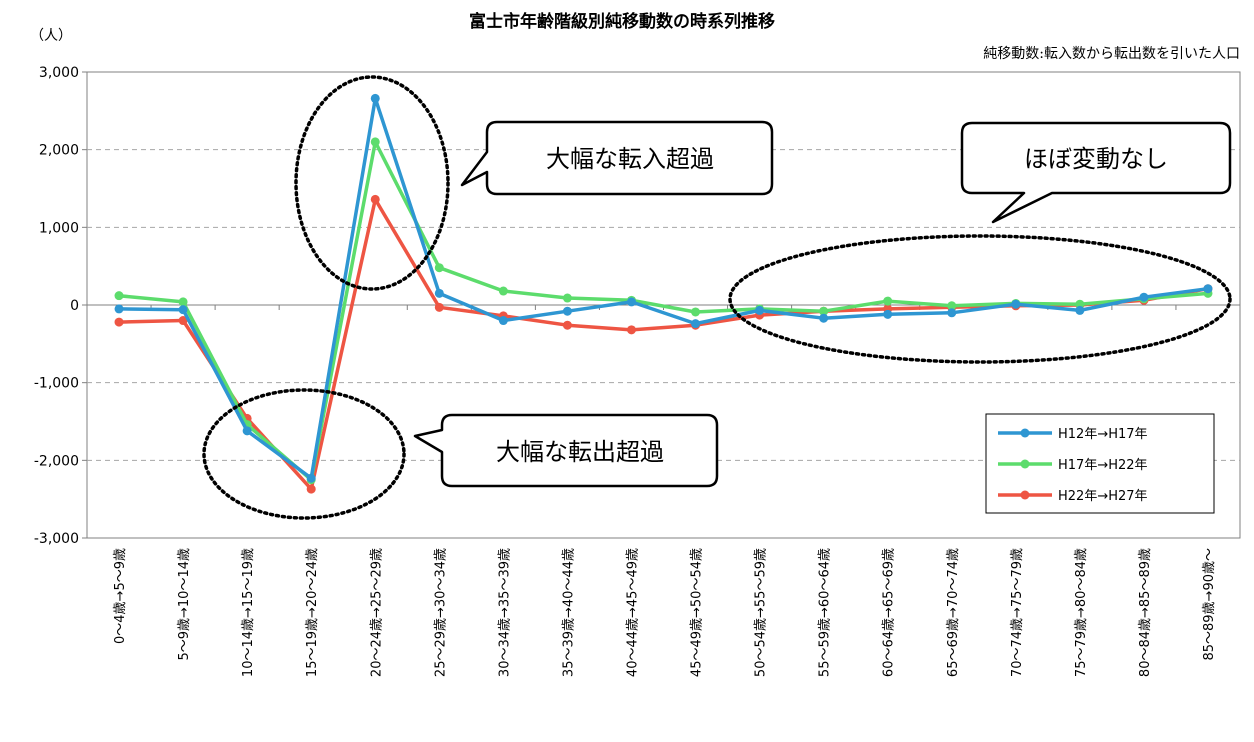 Image resolution: width=1254 pixels, height=742 pixels. What do you see at coordinates (56, 461) in the screenshot?
I see `y-tick-label: -2,000` at bounding box center [56, 461].